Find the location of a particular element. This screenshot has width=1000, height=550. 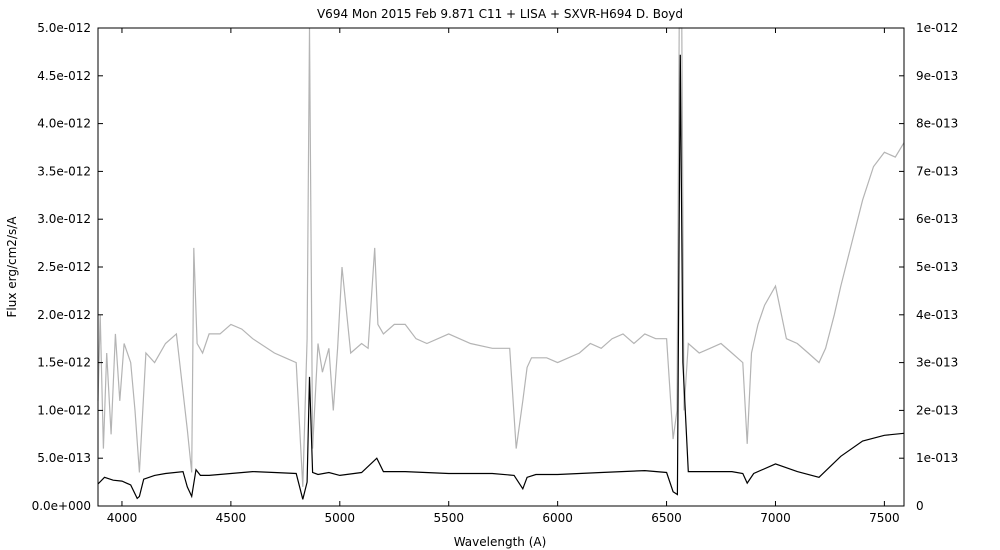

y2-tick-label: 7e-013 is located at coordinates (937, 171).